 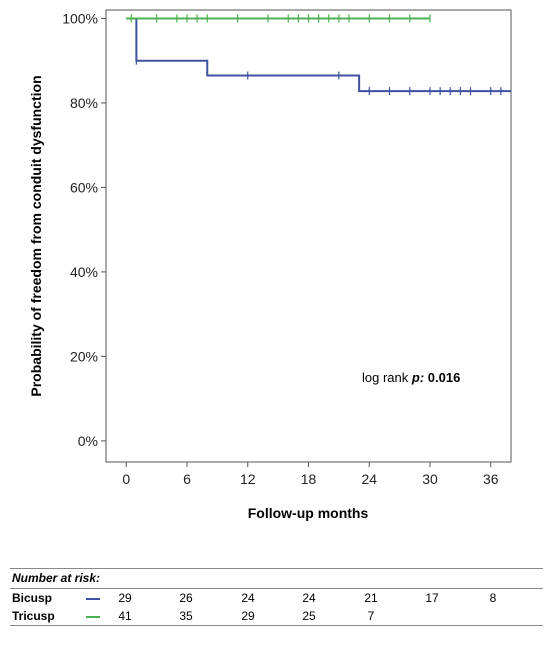 I want to click on y-tick-label: 100%, so click(x=80, y=18).